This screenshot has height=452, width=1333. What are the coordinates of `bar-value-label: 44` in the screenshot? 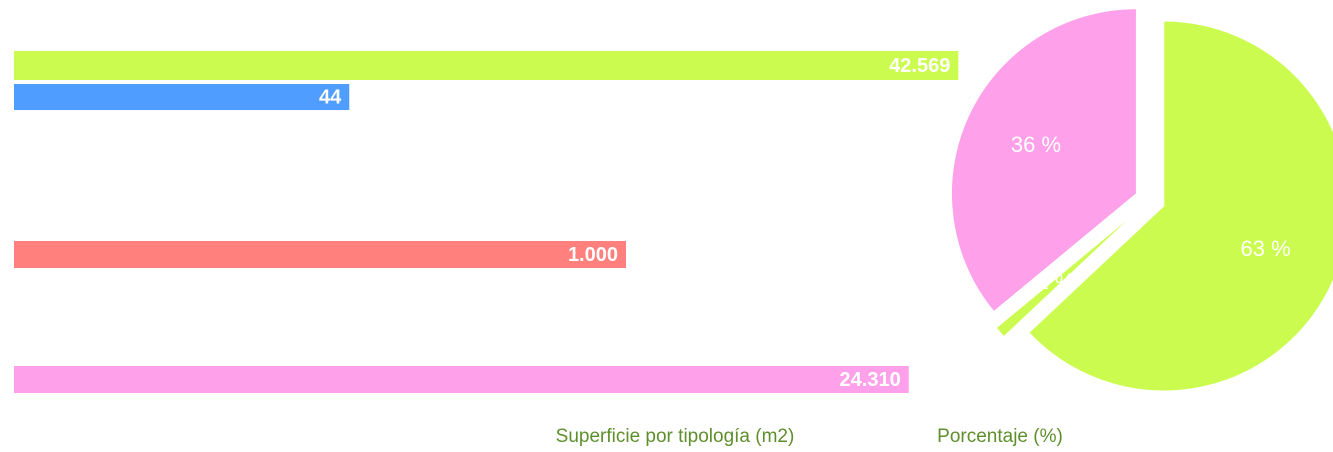 It's located at (330, 97).